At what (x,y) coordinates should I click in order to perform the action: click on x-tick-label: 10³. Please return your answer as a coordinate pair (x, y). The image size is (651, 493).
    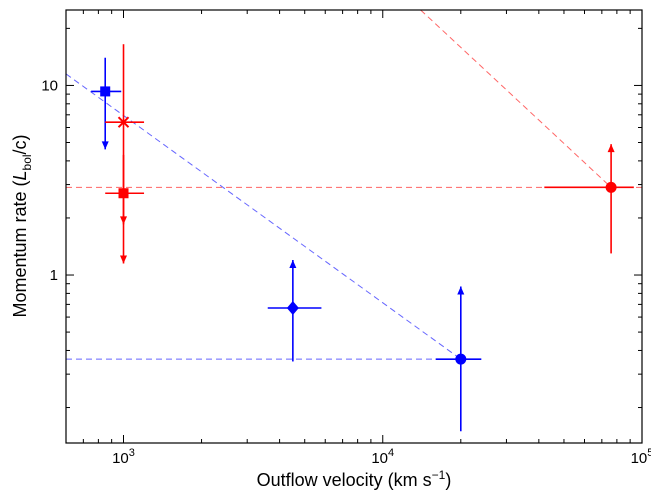
    Looking at the image, I should click on (123, 457).